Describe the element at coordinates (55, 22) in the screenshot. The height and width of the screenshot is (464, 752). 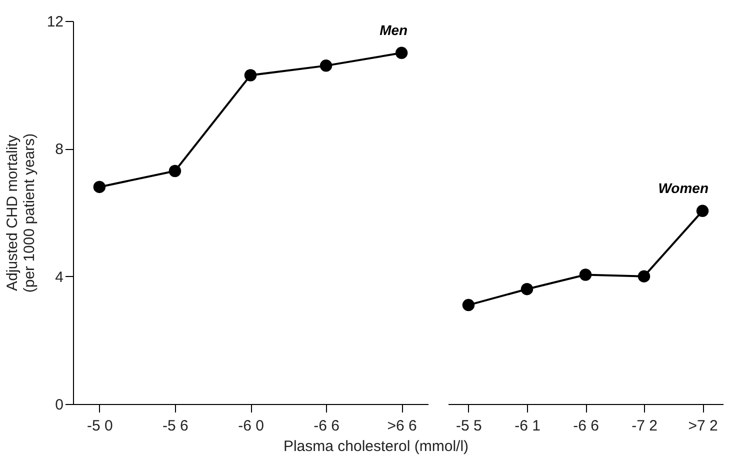
I see `y-tick-label: 12` at that location.